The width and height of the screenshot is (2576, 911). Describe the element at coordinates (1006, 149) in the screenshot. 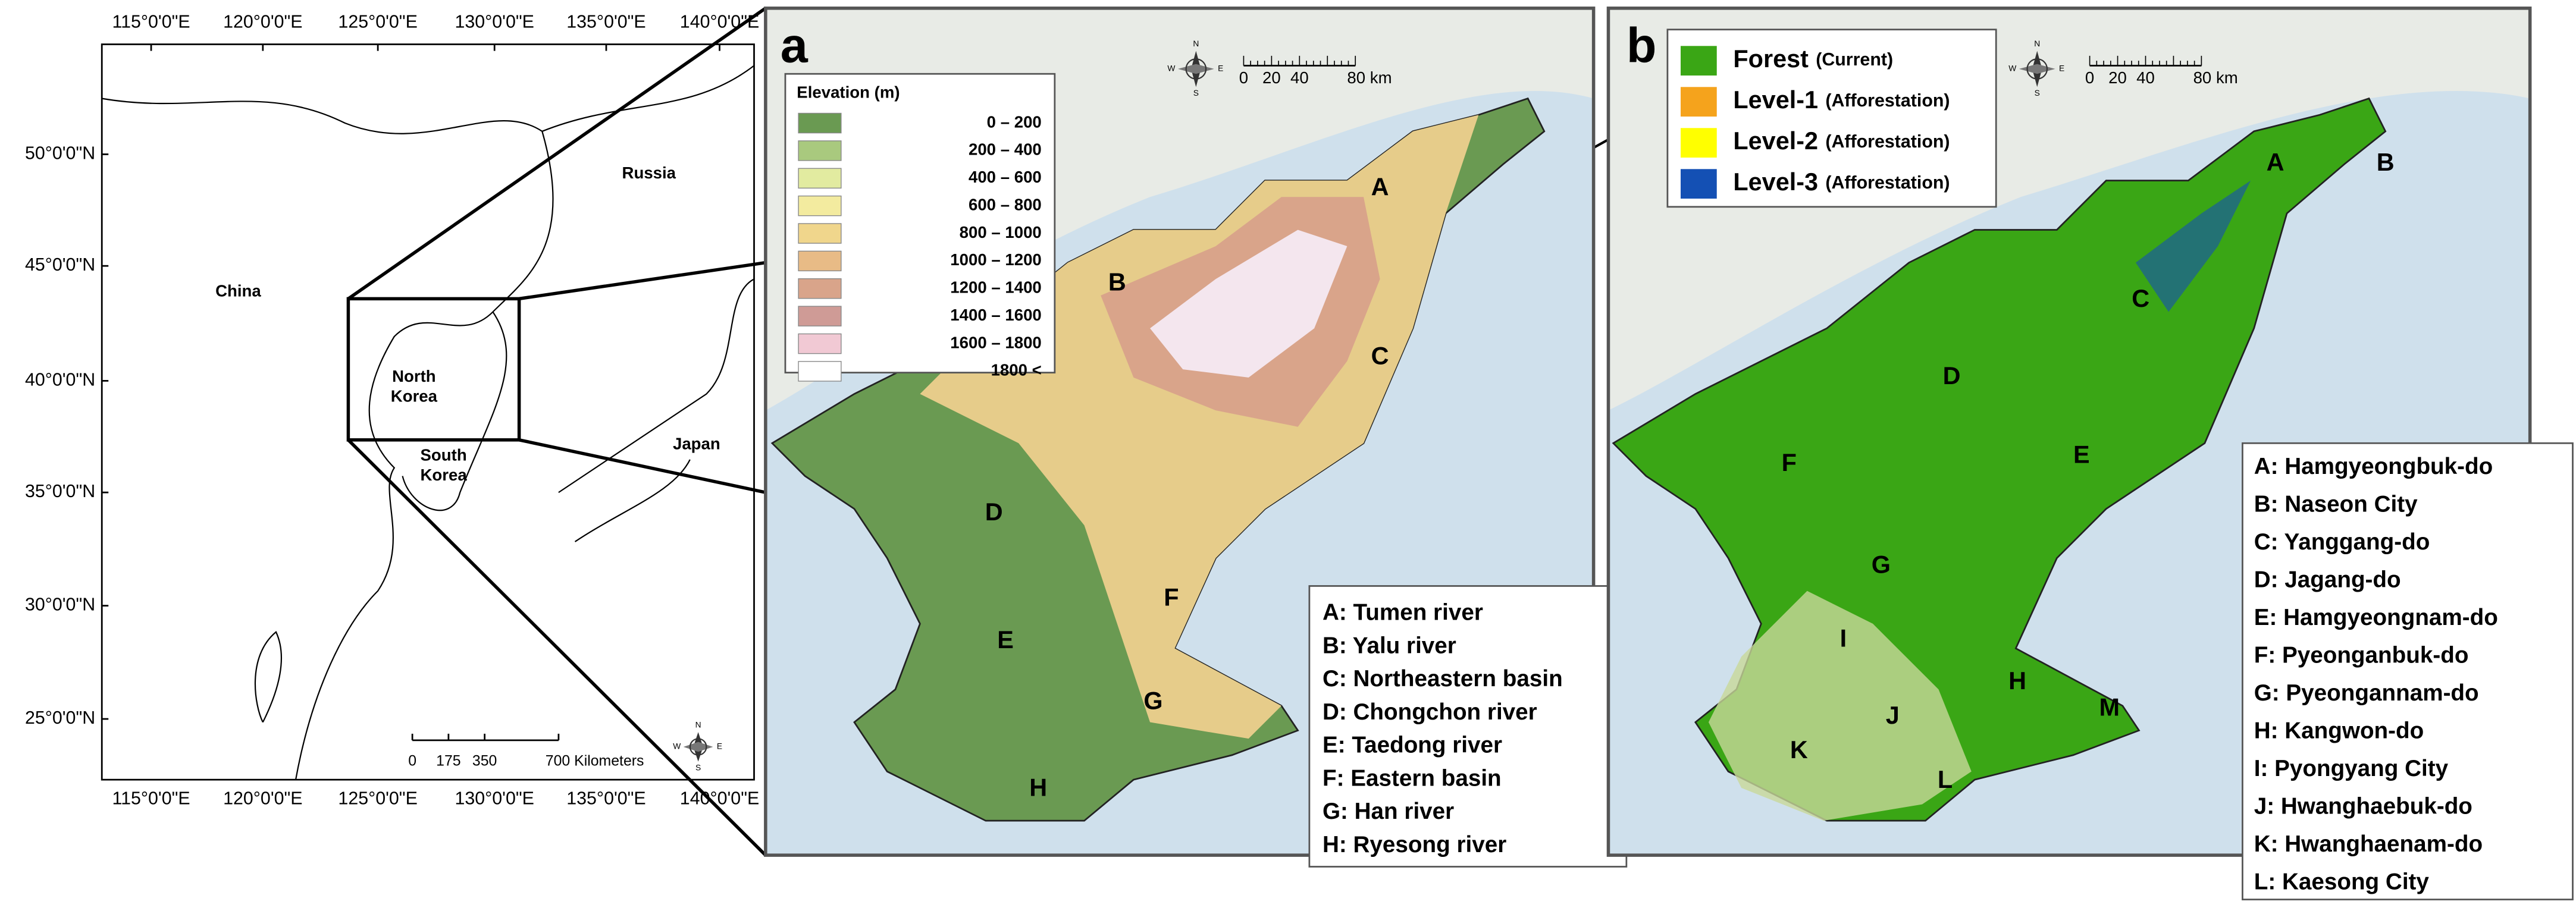

I see `legend-label: 200 – 400` at that location.